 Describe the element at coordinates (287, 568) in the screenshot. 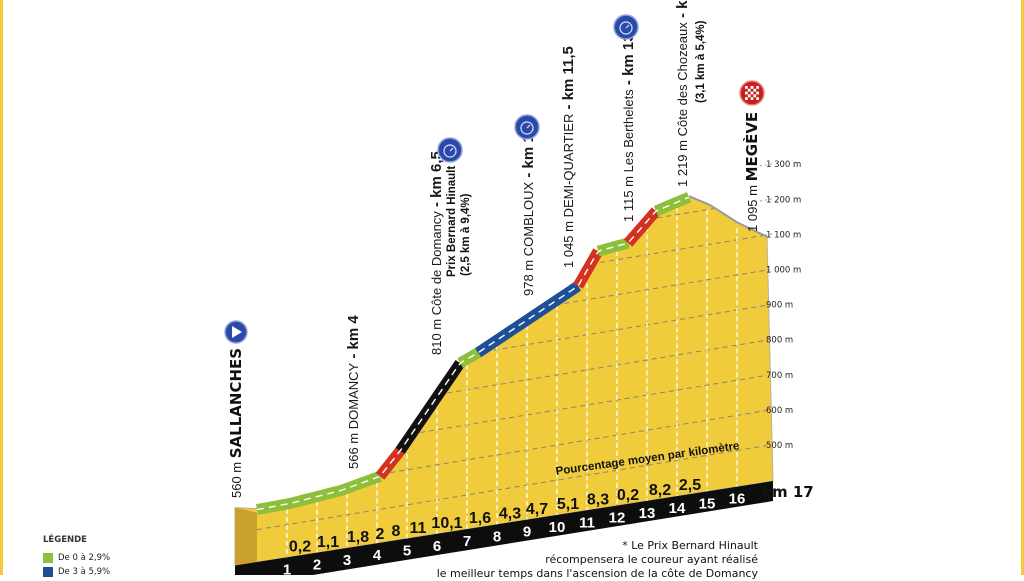

I see `km-tick-label: 1` at that location.